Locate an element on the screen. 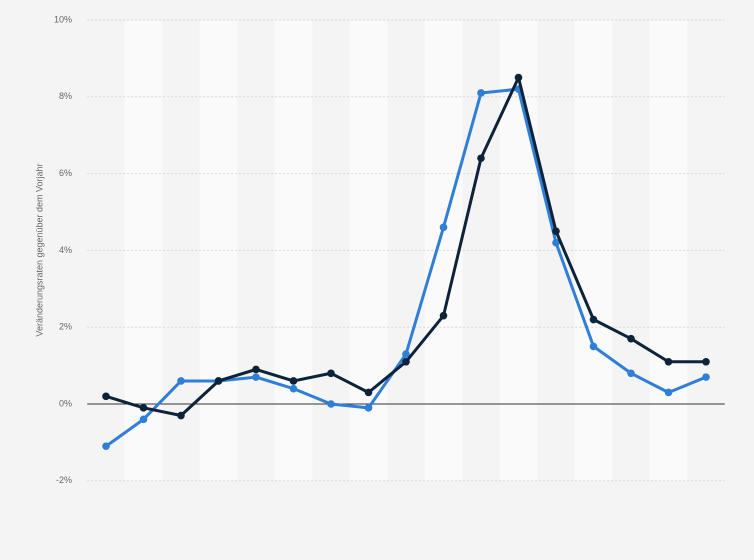 This screenshot has width=754, height=560. y-tick-label: 2% is located at coordinates (65, 327).